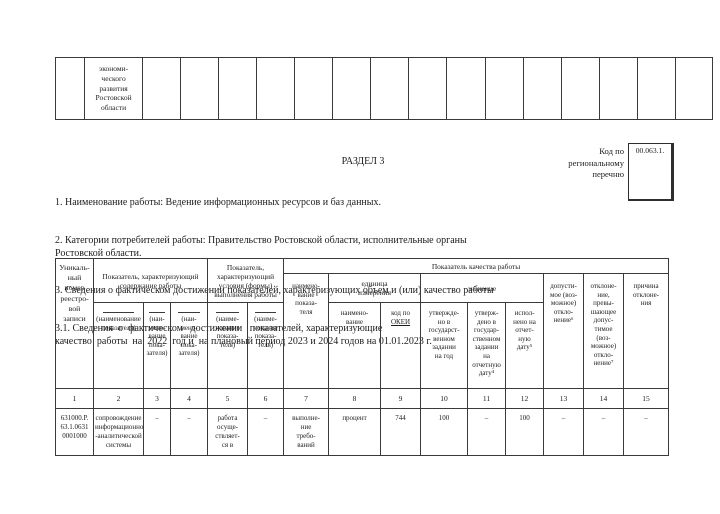 This screenshot has width=720, height=514. I want to click on header-executed-report-date: испол- нено на отчет- ную дату⁵, so click(525, 345).